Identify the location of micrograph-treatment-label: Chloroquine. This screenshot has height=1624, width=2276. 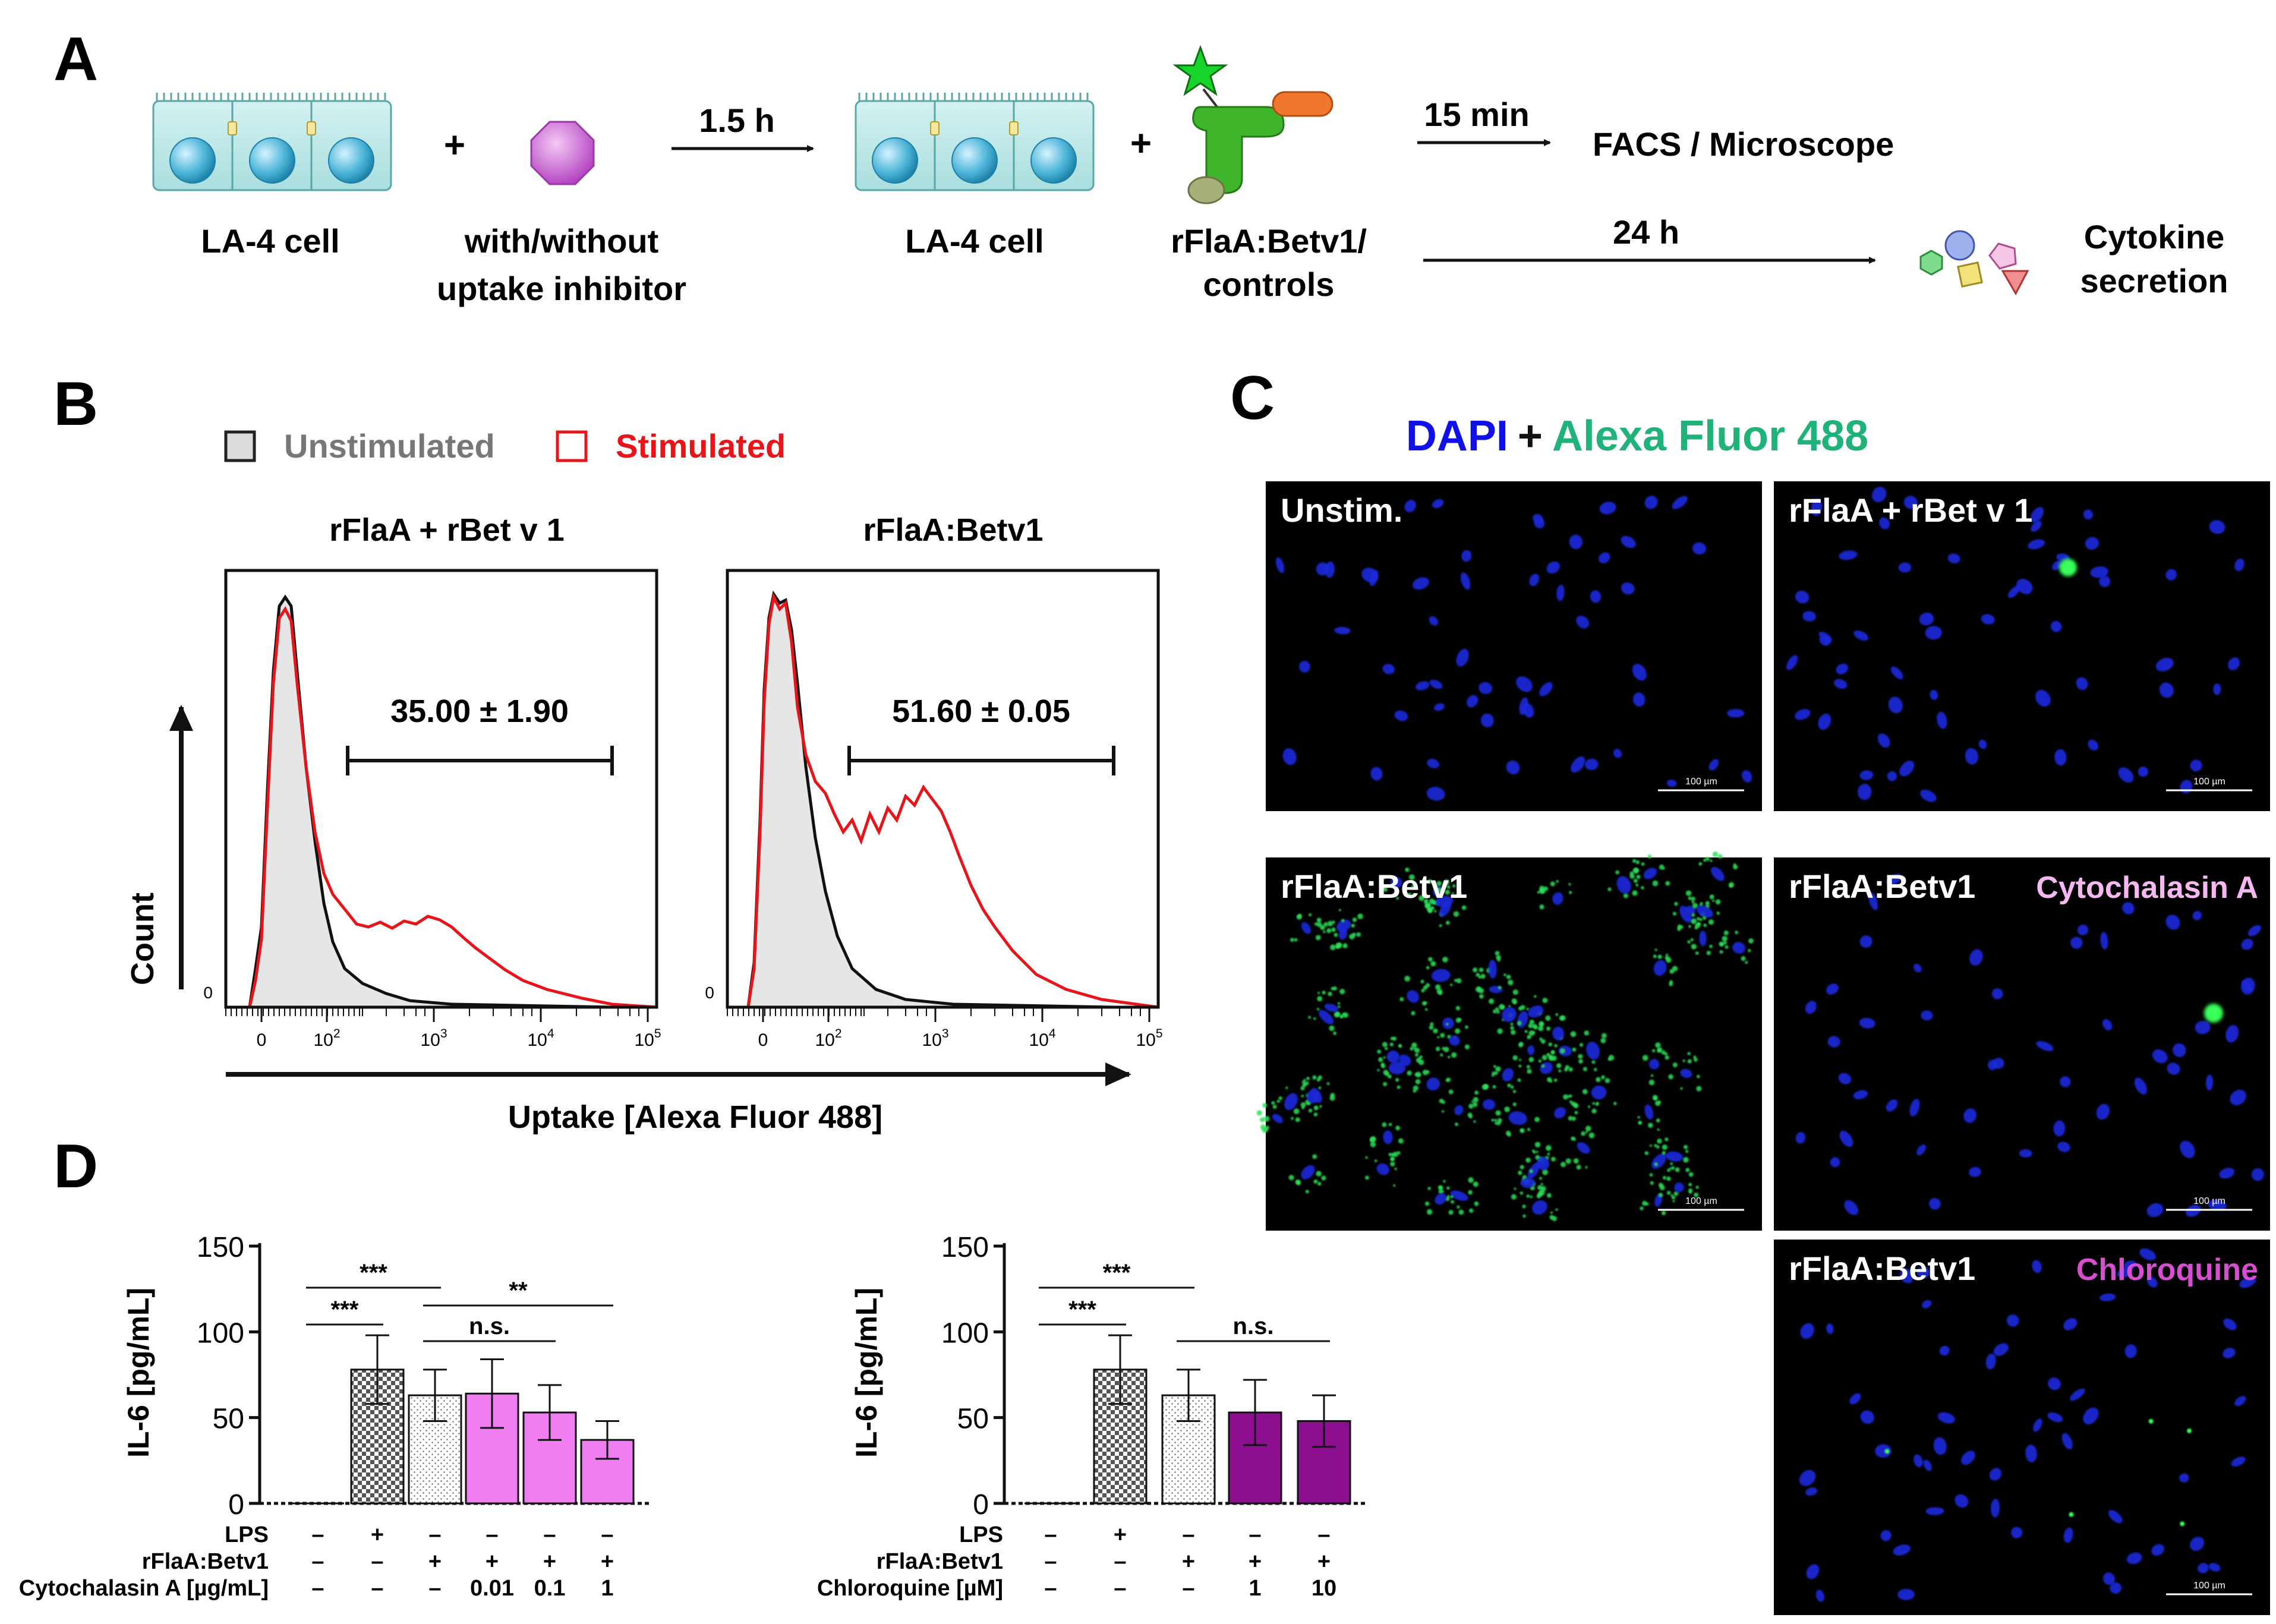
(2167, 1270).